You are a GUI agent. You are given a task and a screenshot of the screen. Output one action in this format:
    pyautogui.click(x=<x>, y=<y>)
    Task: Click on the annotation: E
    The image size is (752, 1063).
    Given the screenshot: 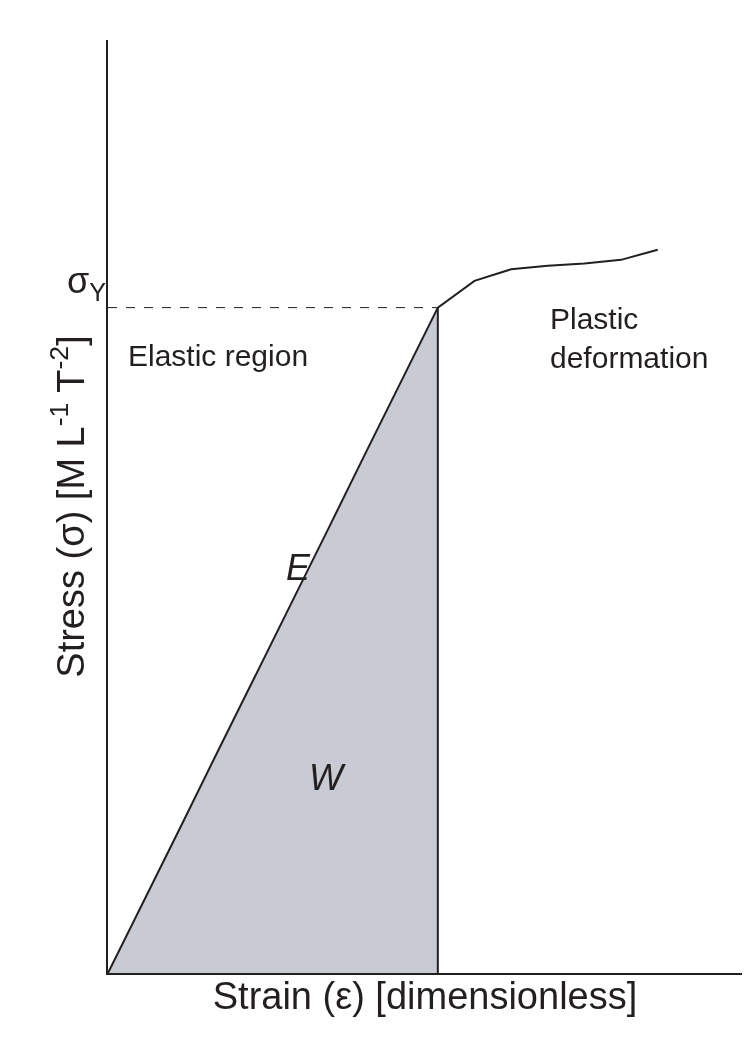 What is the action you would take?
    pyautogui.click(x=298, y=567)
    